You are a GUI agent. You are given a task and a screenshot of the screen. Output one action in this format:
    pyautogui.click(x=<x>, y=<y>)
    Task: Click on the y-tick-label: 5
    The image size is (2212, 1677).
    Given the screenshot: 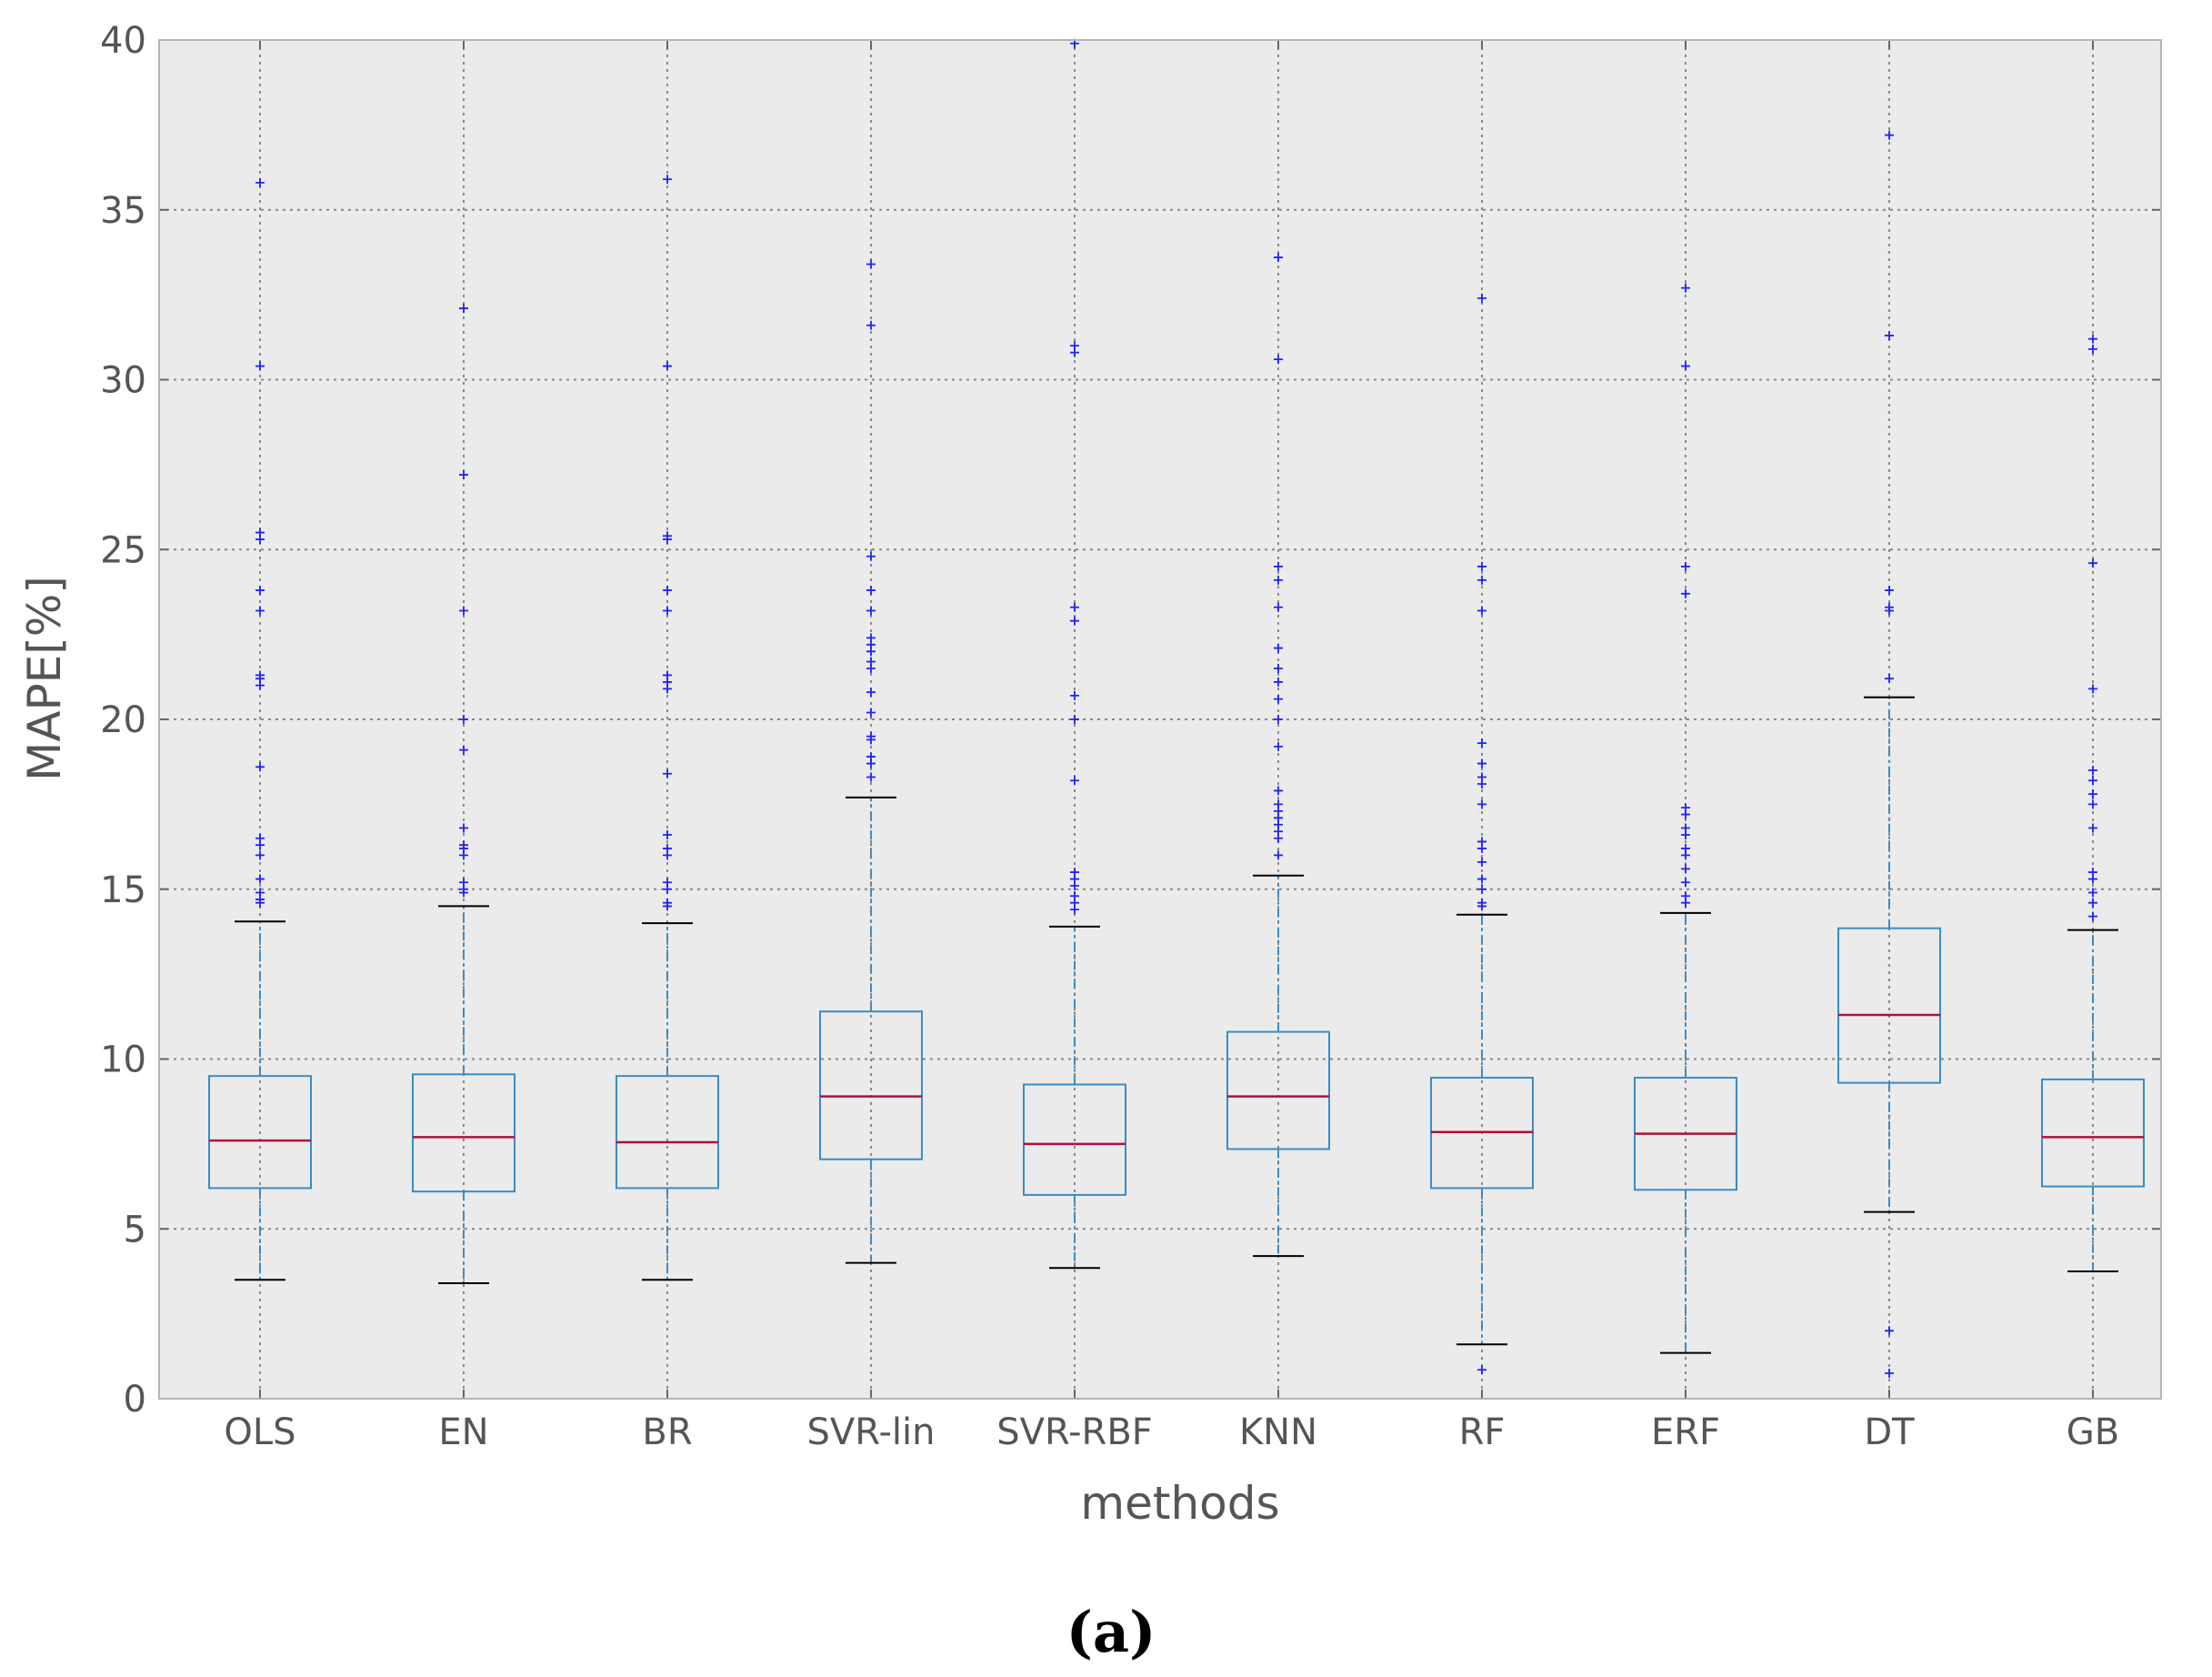 What is the action you would take?
    pyautogui.click(x=135, y=1230)
    